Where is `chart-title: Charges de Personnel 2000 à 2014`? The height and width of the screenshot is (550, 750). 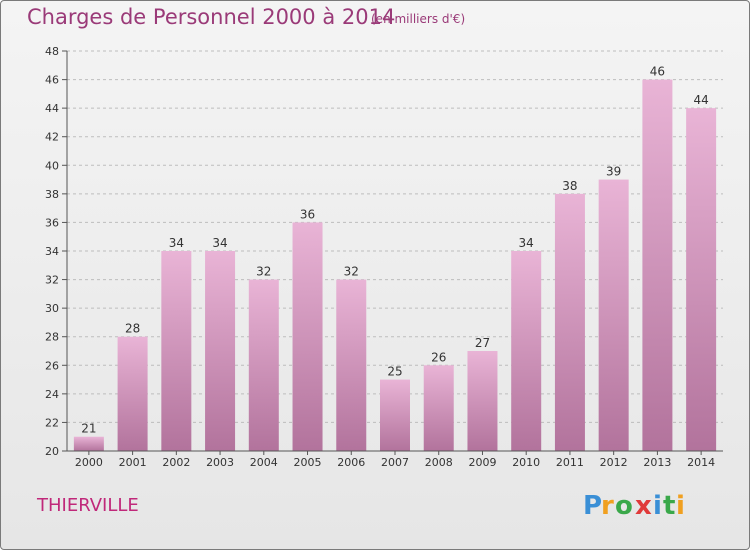
chart-title: Charges de Personnel 2000 à 2014 is located at coordinates (211, 17).